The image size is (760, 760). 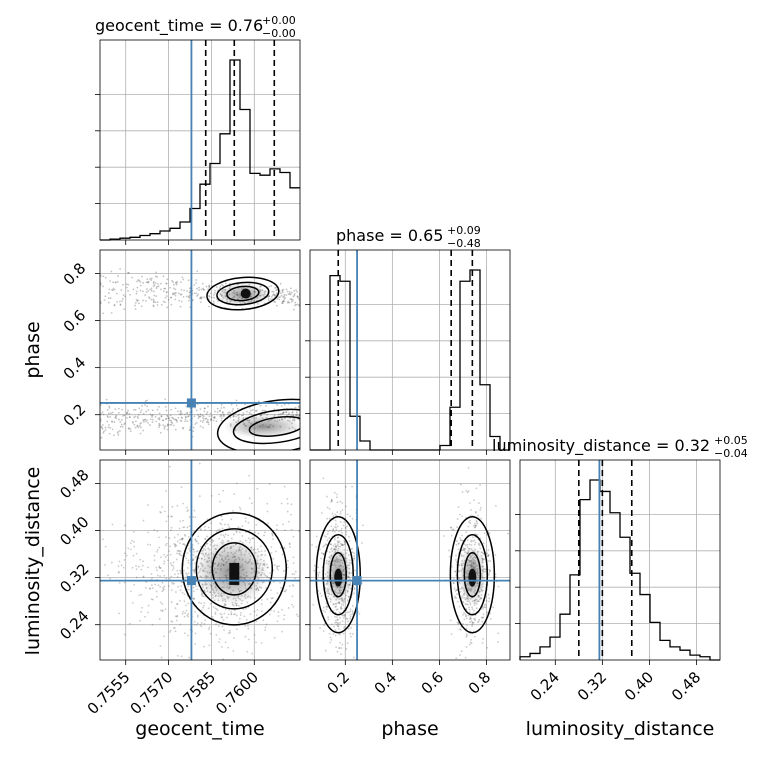 What do you see at coordinates (386, 683) in the screenshot?
I see `xtick-label-phase: 0.4` at bounding box center [386, 683].